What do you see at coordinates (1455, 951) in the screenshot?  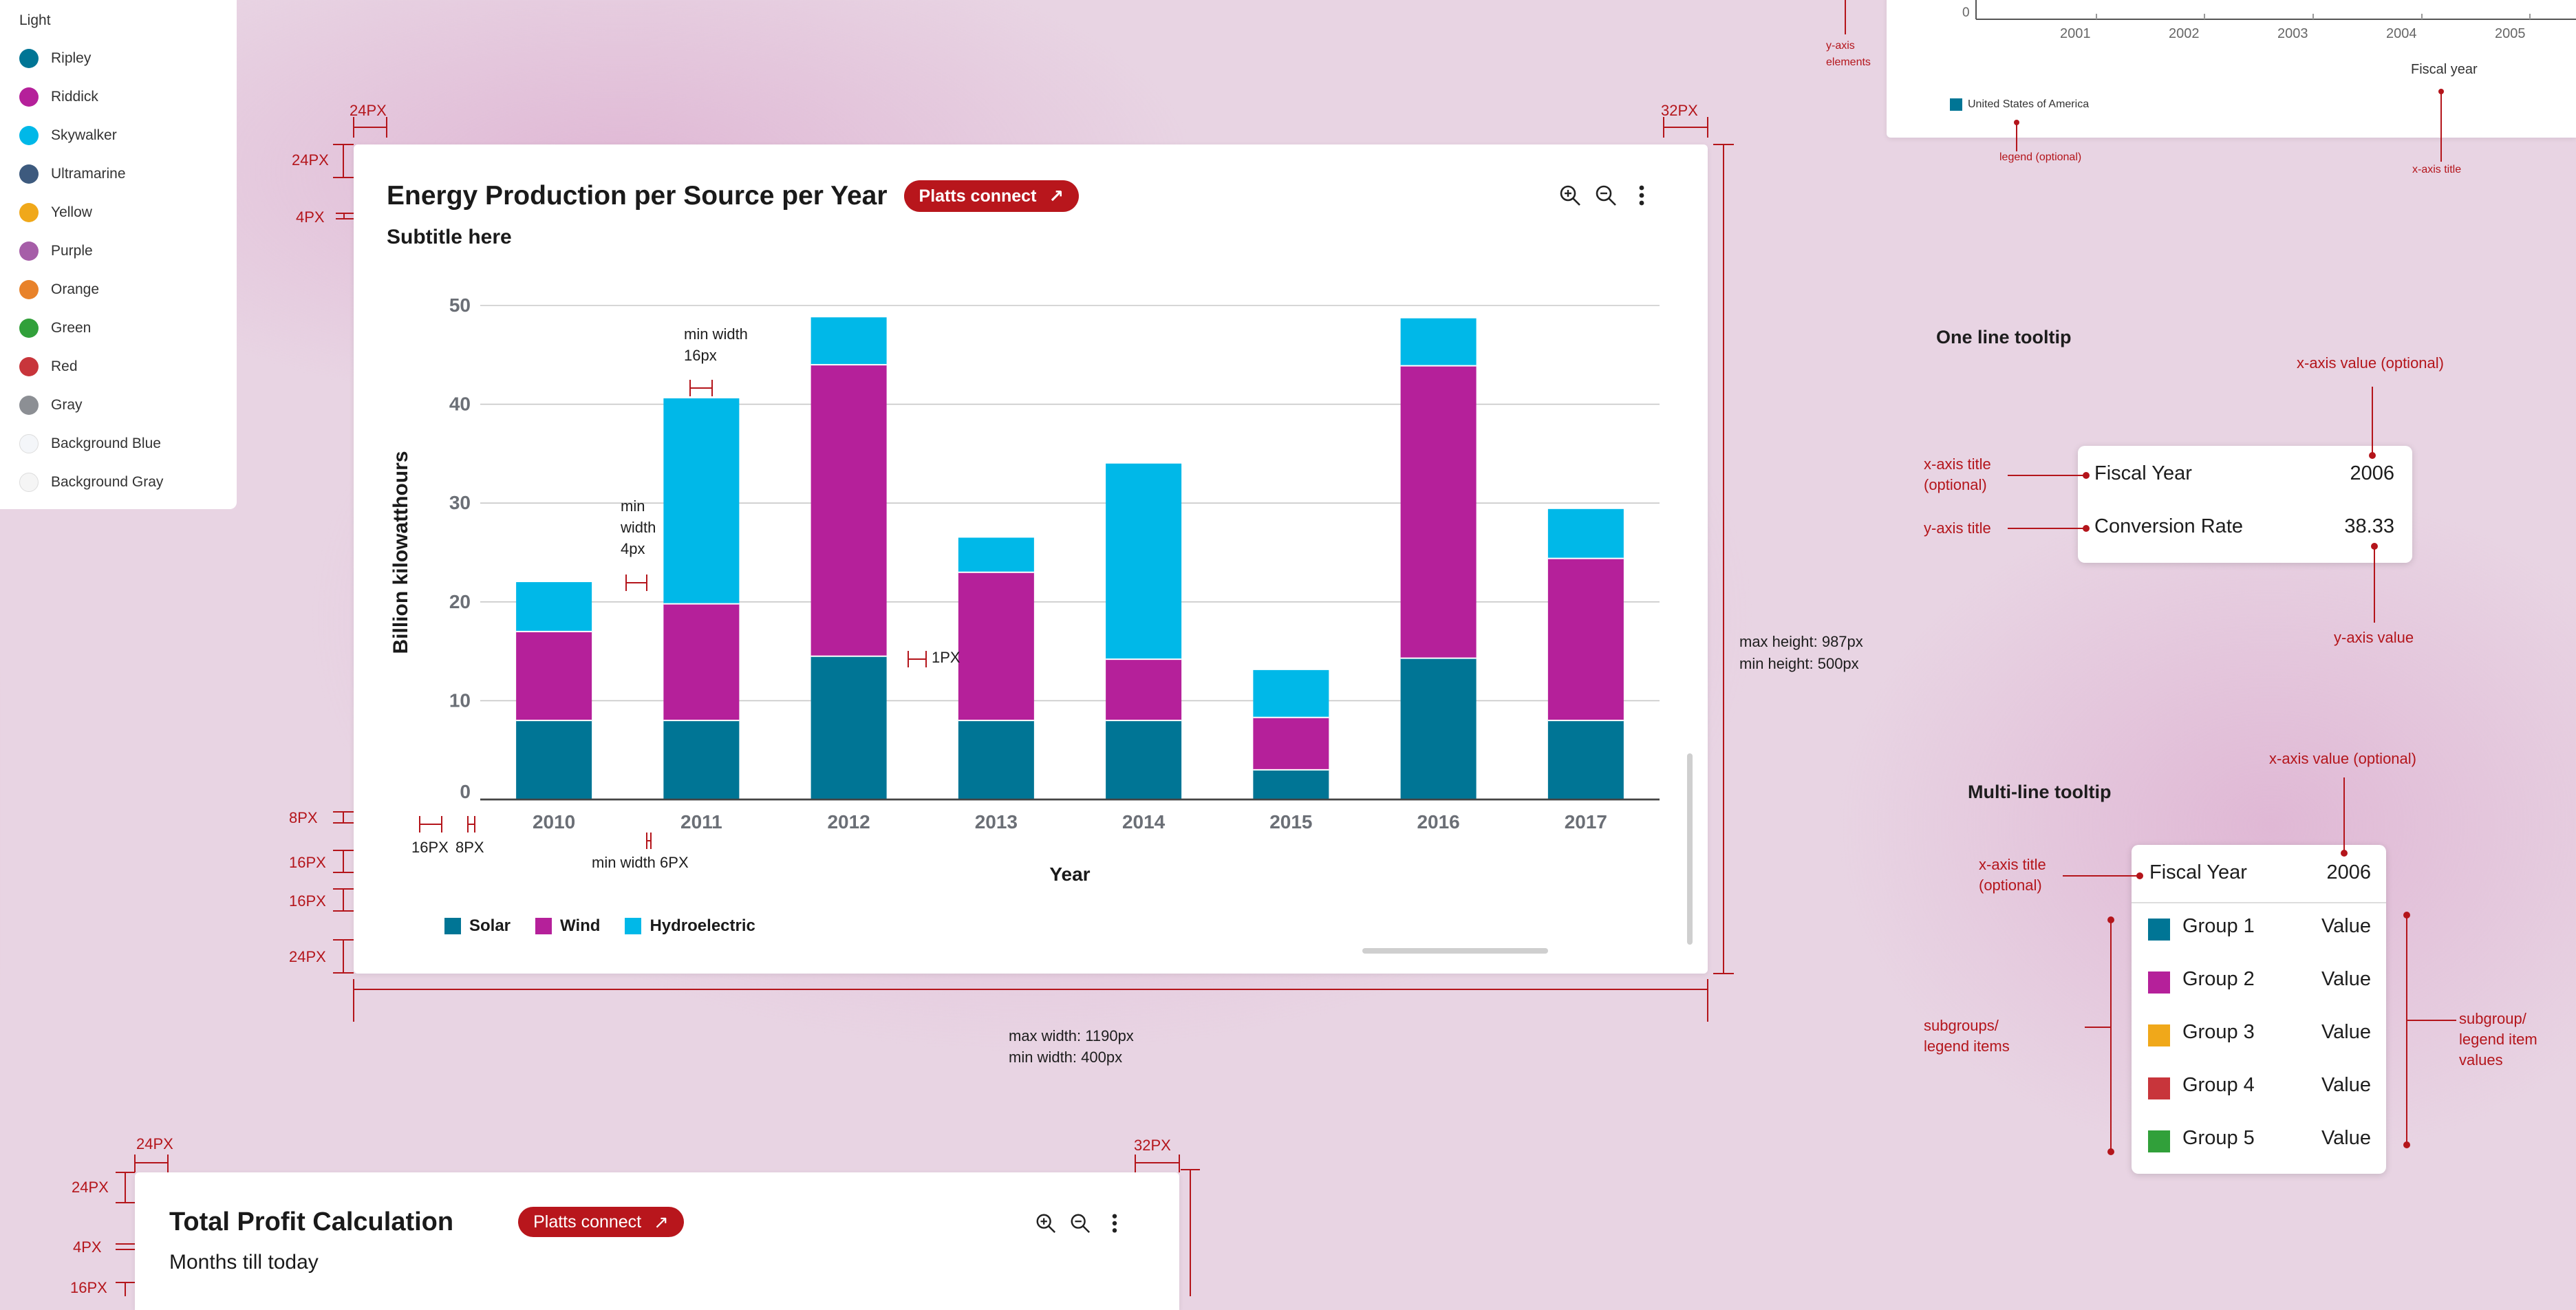 I see `horizontal-scrollbar` at bounding box center [1455, 951].